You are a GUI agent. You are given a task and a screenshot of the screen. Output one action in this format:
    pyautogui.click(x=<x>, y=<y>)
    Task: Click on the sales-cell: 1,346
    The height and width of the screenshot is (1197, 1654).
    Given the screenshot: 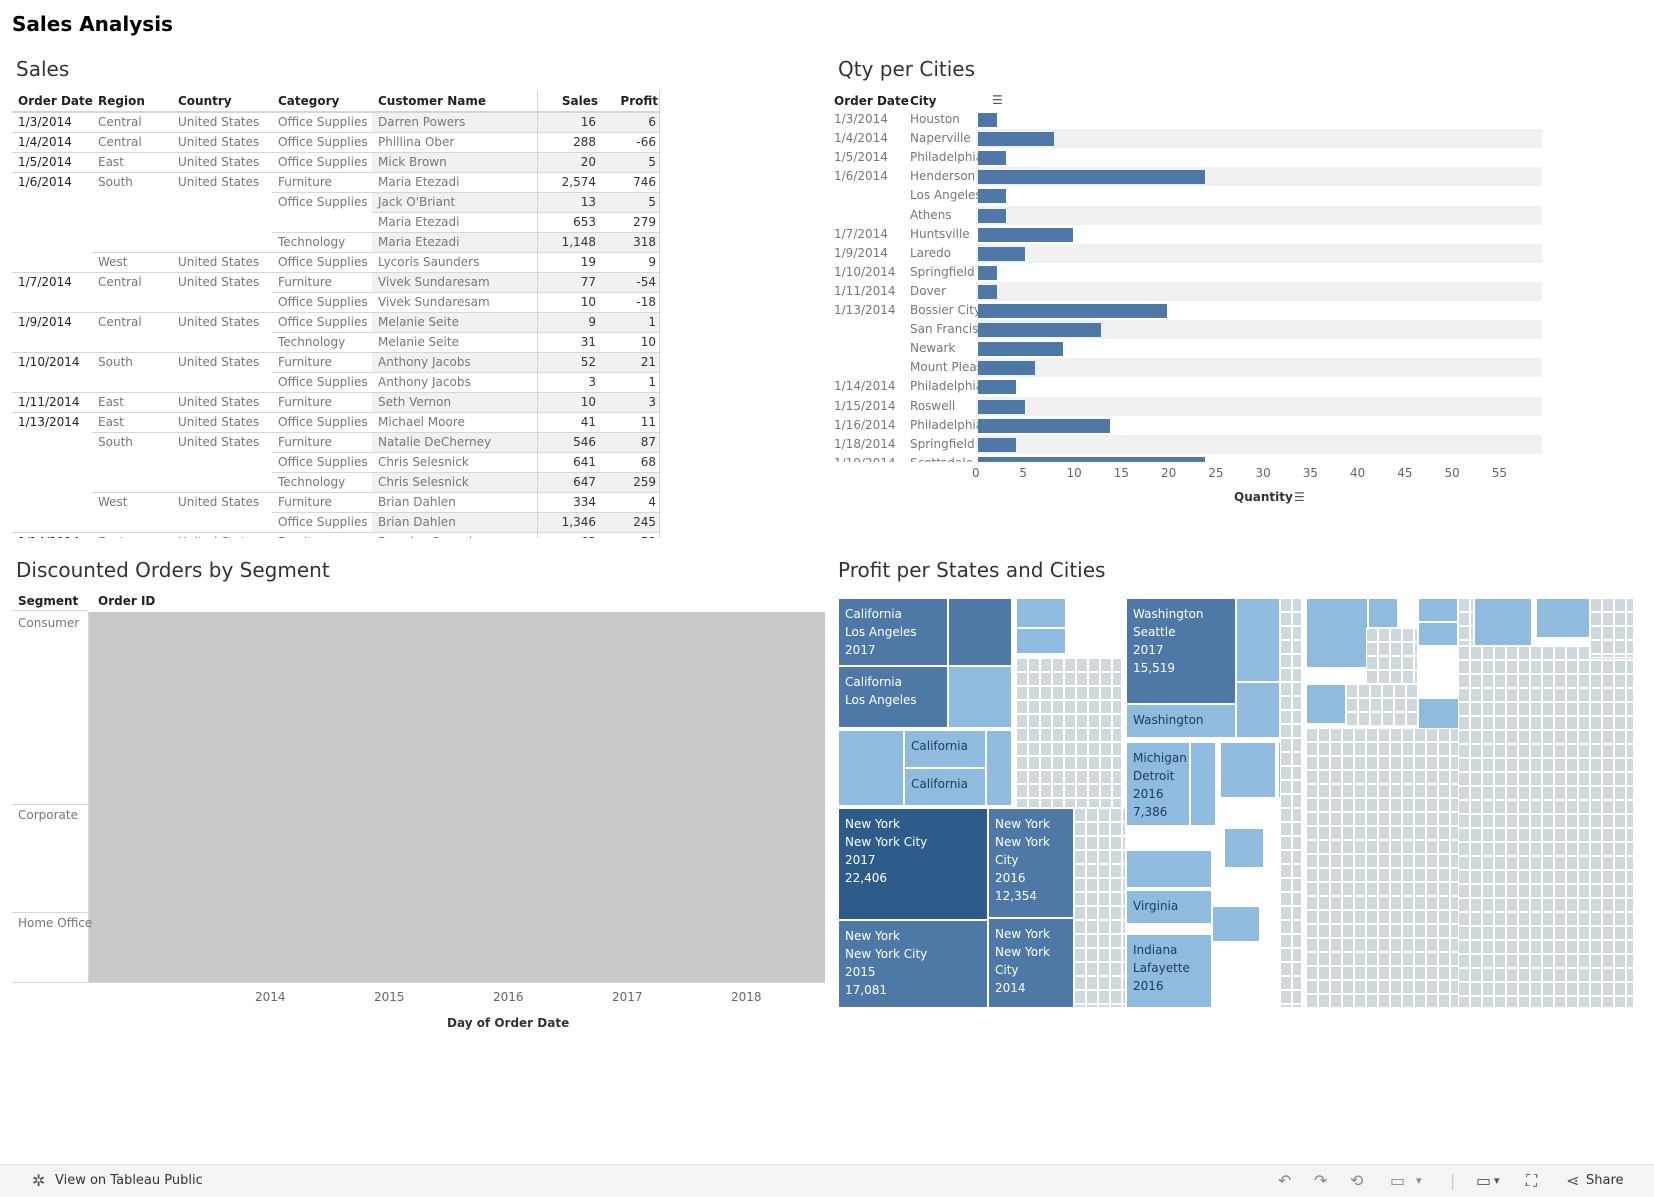 What is the action you would take?
    pyautogui.click(x=578, y=522)
    